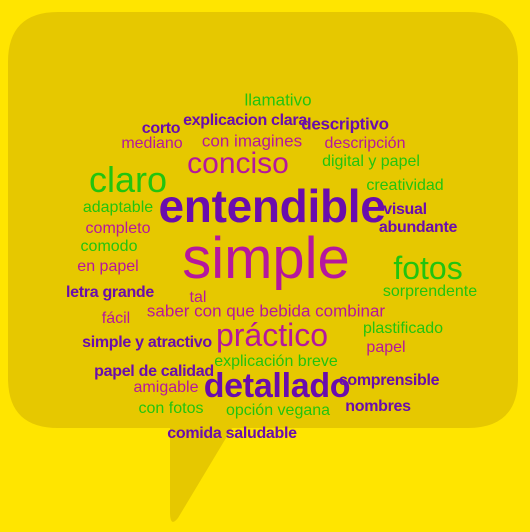 This screenshot has height=532, width=530. Describe the element at coordinates (152, 143) in the screenshot. I see `word-mediano: mediano` at that location.